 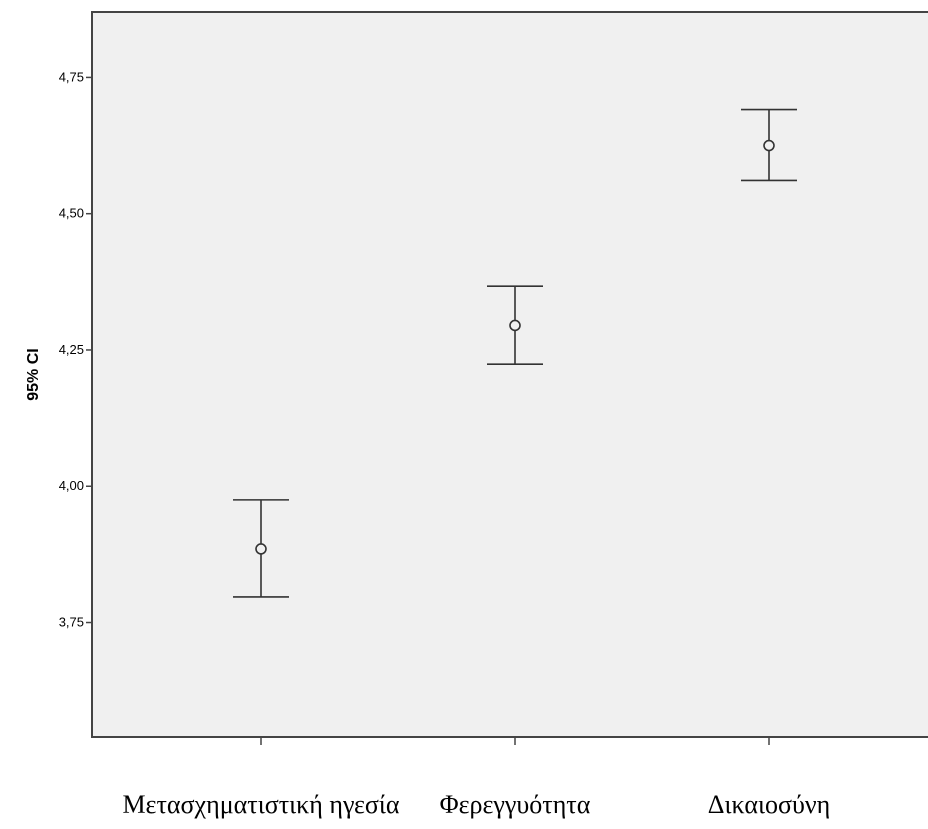 I want to click on y-tick-label: 4,50, so click(x=71, y=213).